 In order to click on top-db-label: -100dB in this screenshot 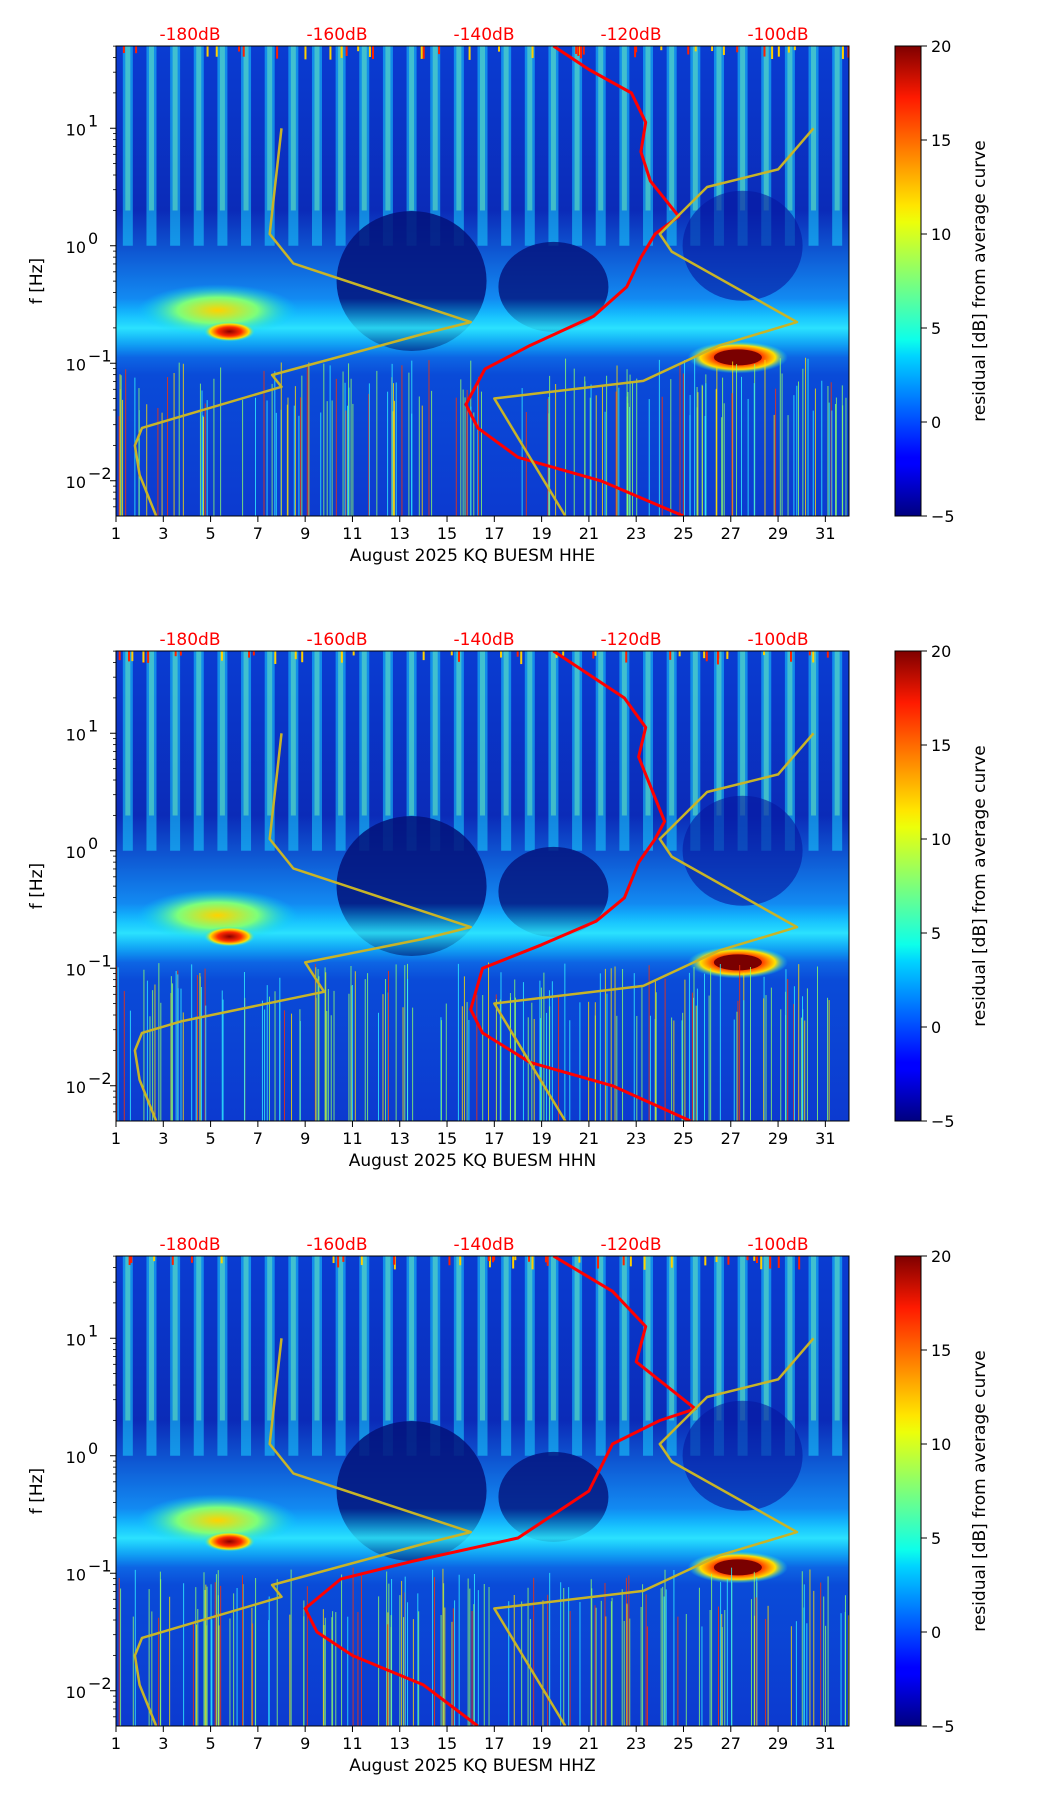, I will do `click(777, 35)`.